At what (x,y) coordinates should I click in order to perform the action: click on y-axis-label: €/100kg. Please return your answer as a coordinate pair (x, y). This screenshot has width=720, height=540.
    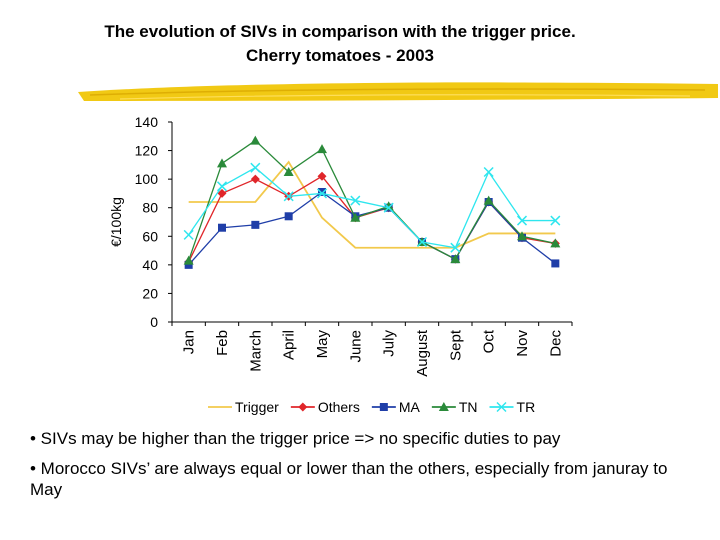
    Looking at the image, I should click on (116, 222).